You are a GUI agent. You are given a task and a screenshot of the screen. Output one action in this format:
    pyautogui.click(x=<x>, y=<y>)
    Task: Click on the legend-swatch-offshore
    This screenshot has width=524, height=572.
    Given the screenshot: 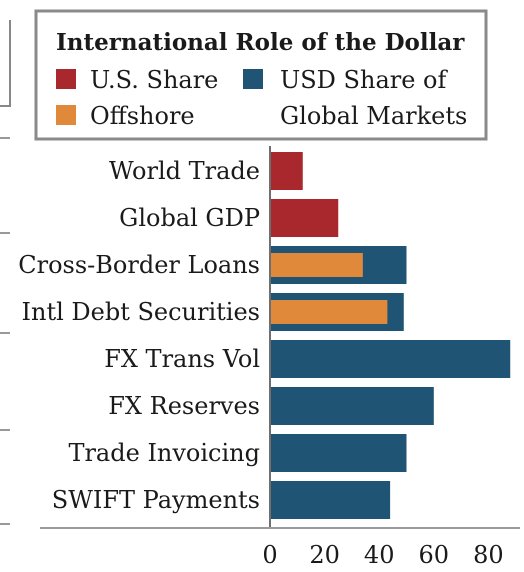 What is the action you would take?
    pyautogui.click(x=66, y=115)
    